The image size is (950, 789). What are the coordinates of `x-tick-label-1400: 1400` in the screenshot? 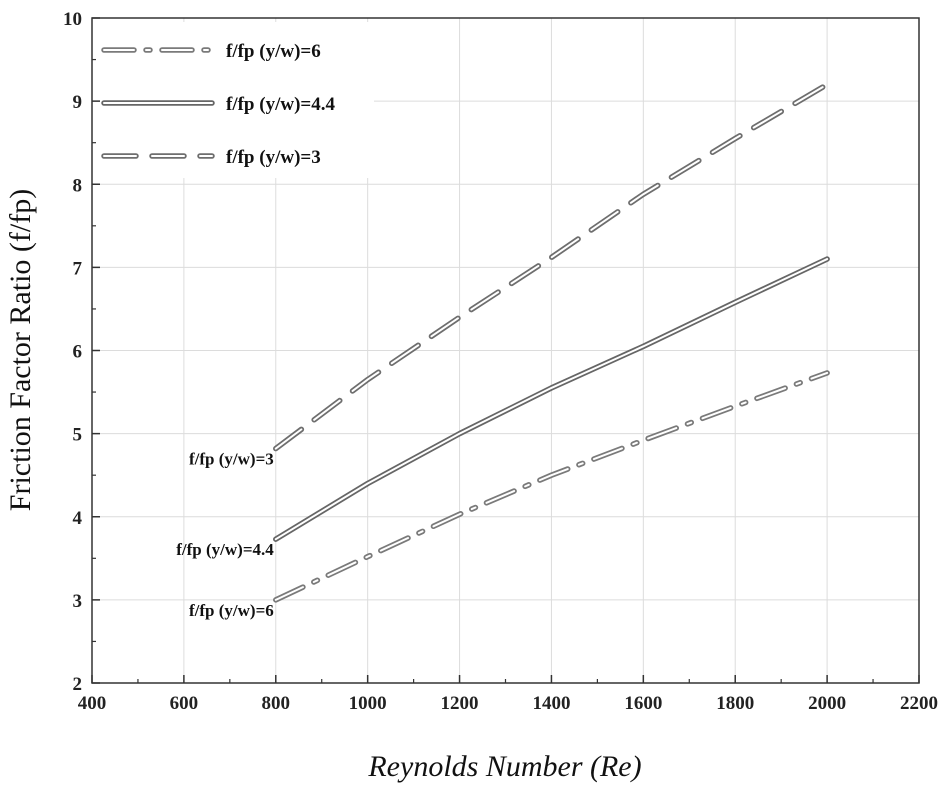 It's located at (551, 703).